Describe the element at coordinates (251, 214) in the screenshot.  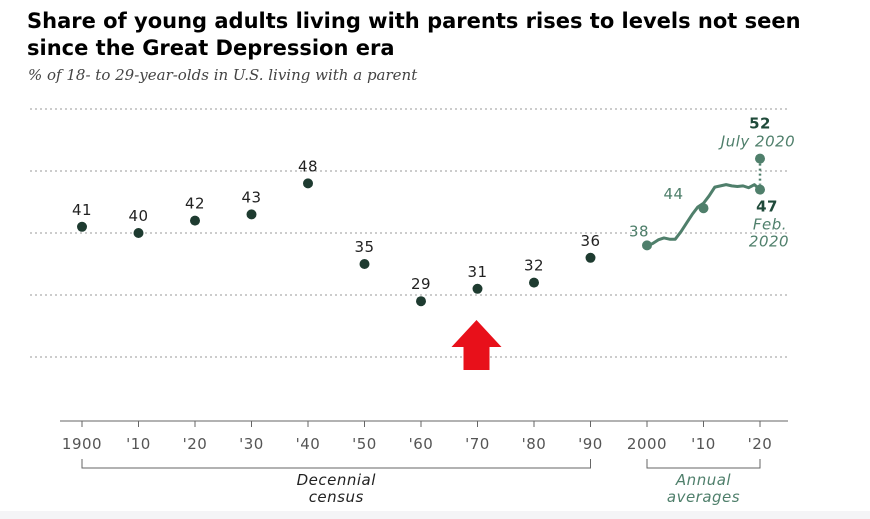
I see `data-point-census-1930` at that location.